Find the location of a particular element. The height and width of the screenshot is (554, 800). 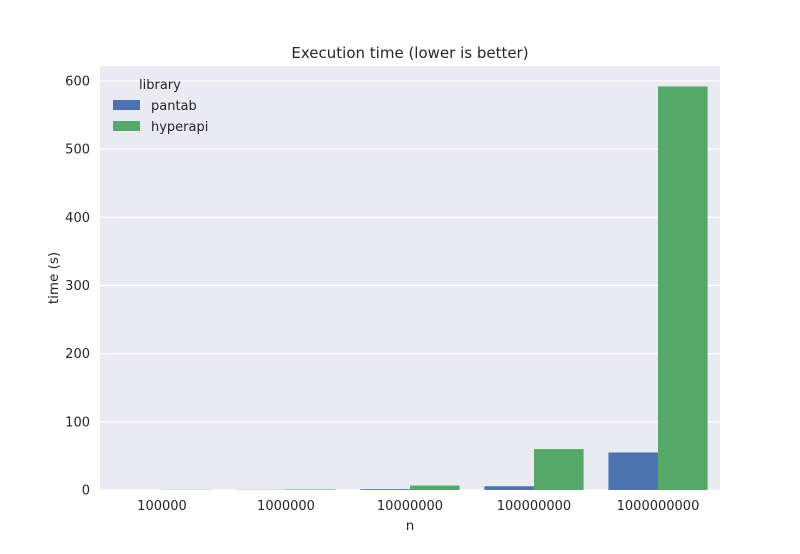

legend-label-pantab: pantab is located at coordinates (174, 106).